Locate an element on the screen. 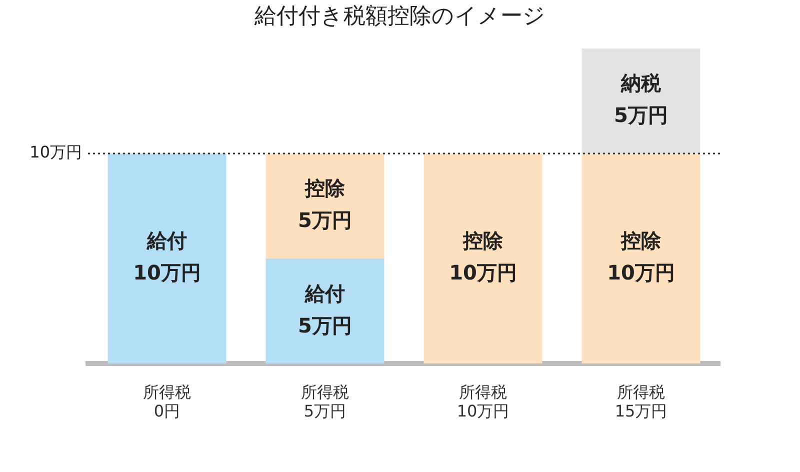  x-tick-label: 所得税 15万円 is located at coordinates (641, 401).